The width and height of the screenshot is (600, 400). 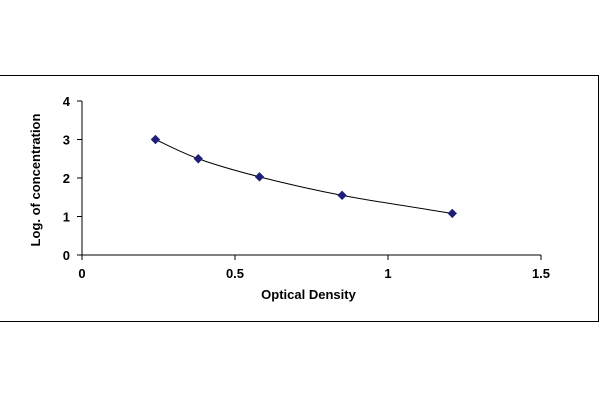 What do you see at coordinates (81, 273) in the screenshot?
I see `x-tick-label: 0` at bounding box center [81, 273].